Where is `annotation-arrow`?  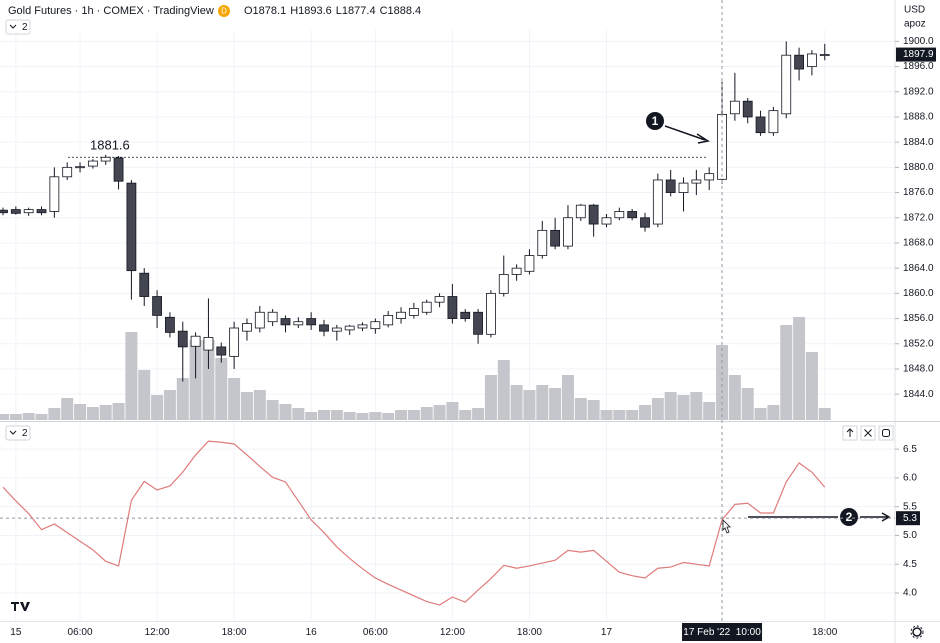
annotation-arrow is located at coordinates (687, 134).